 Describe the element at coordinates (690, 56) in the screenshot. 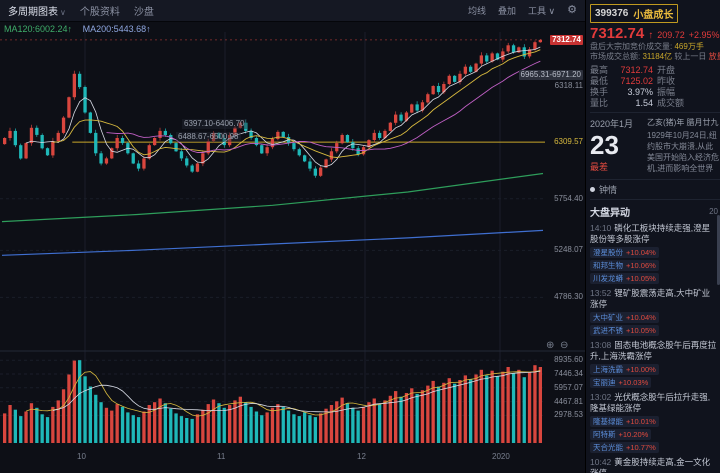

I see `turnover-note: 较上一日` at that location.